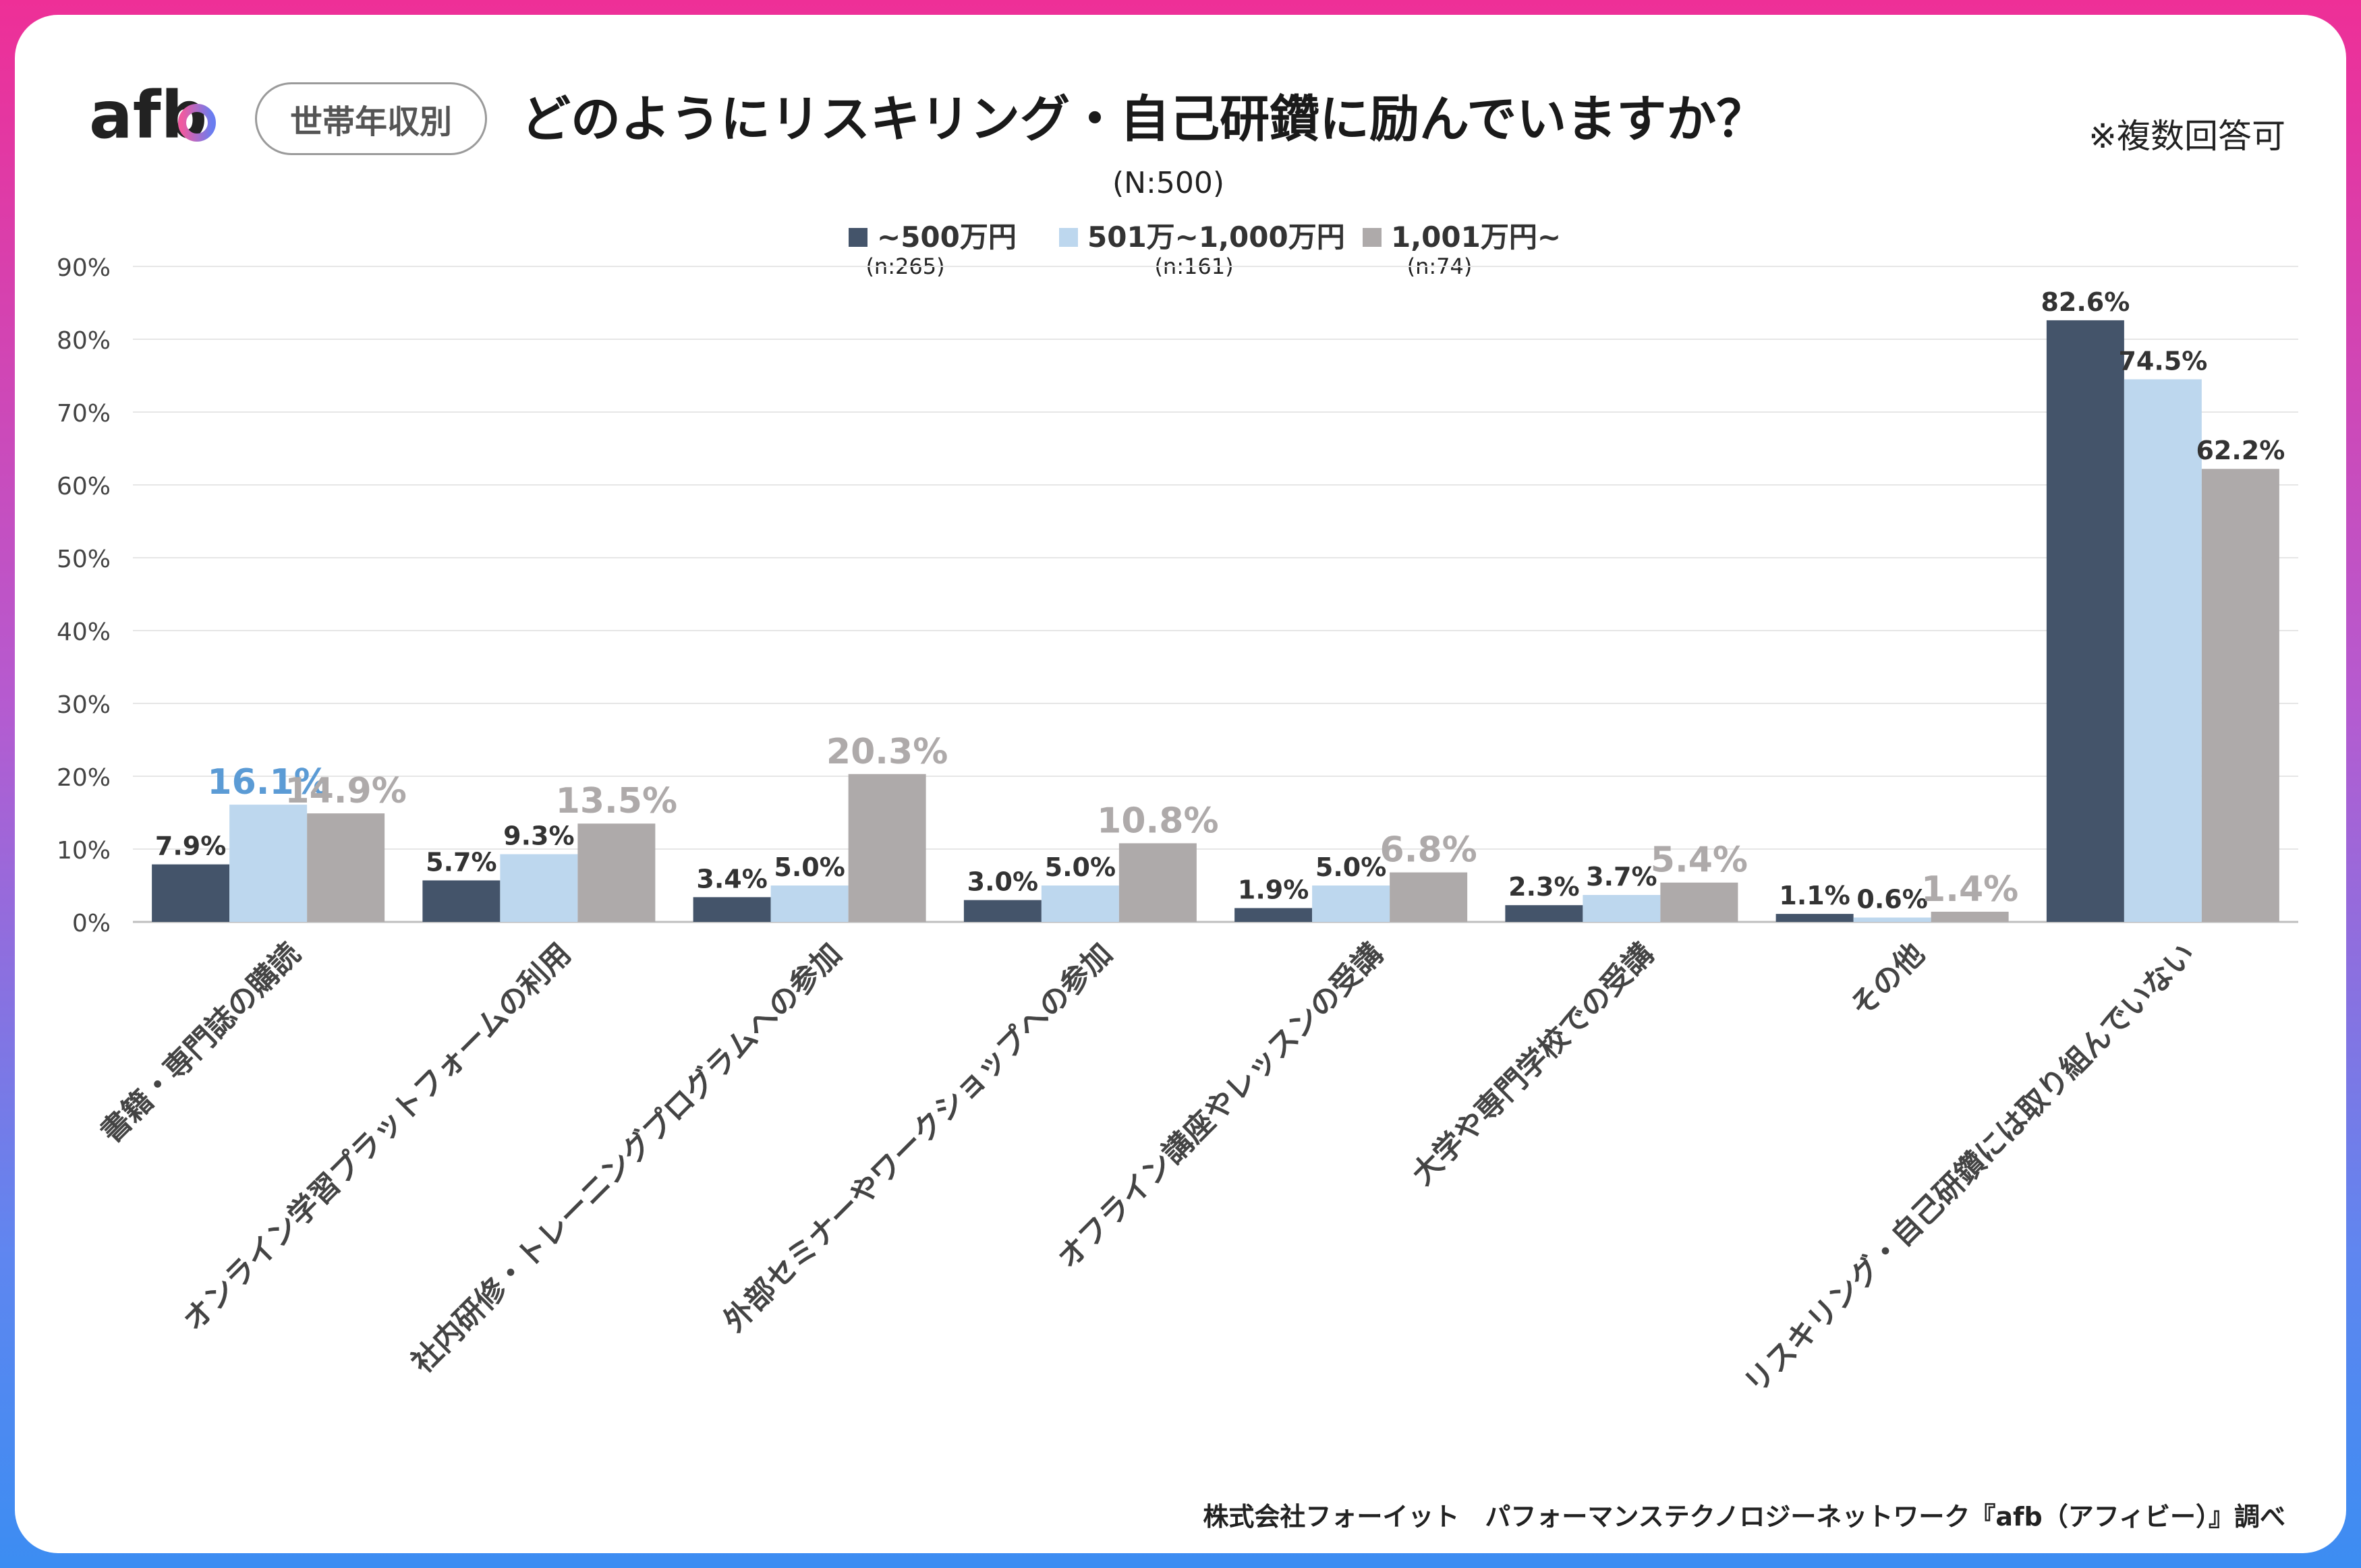 Image resolution: width=2361 pixels, height=1568 pixels. I want to click on y-tick-label: 10%, so click(84, 851).